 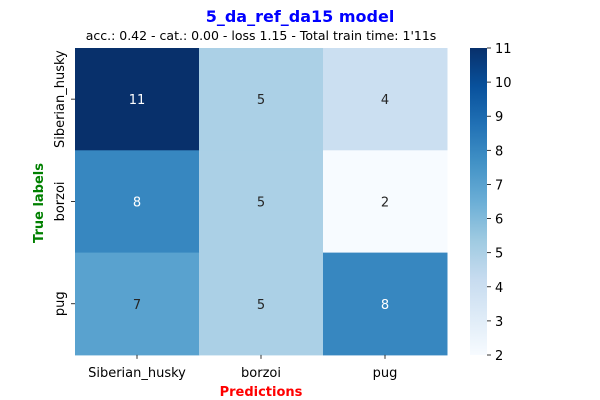 I want to click on chart-title: 5_da_ref_da15 model, so click(x=300, y=16).